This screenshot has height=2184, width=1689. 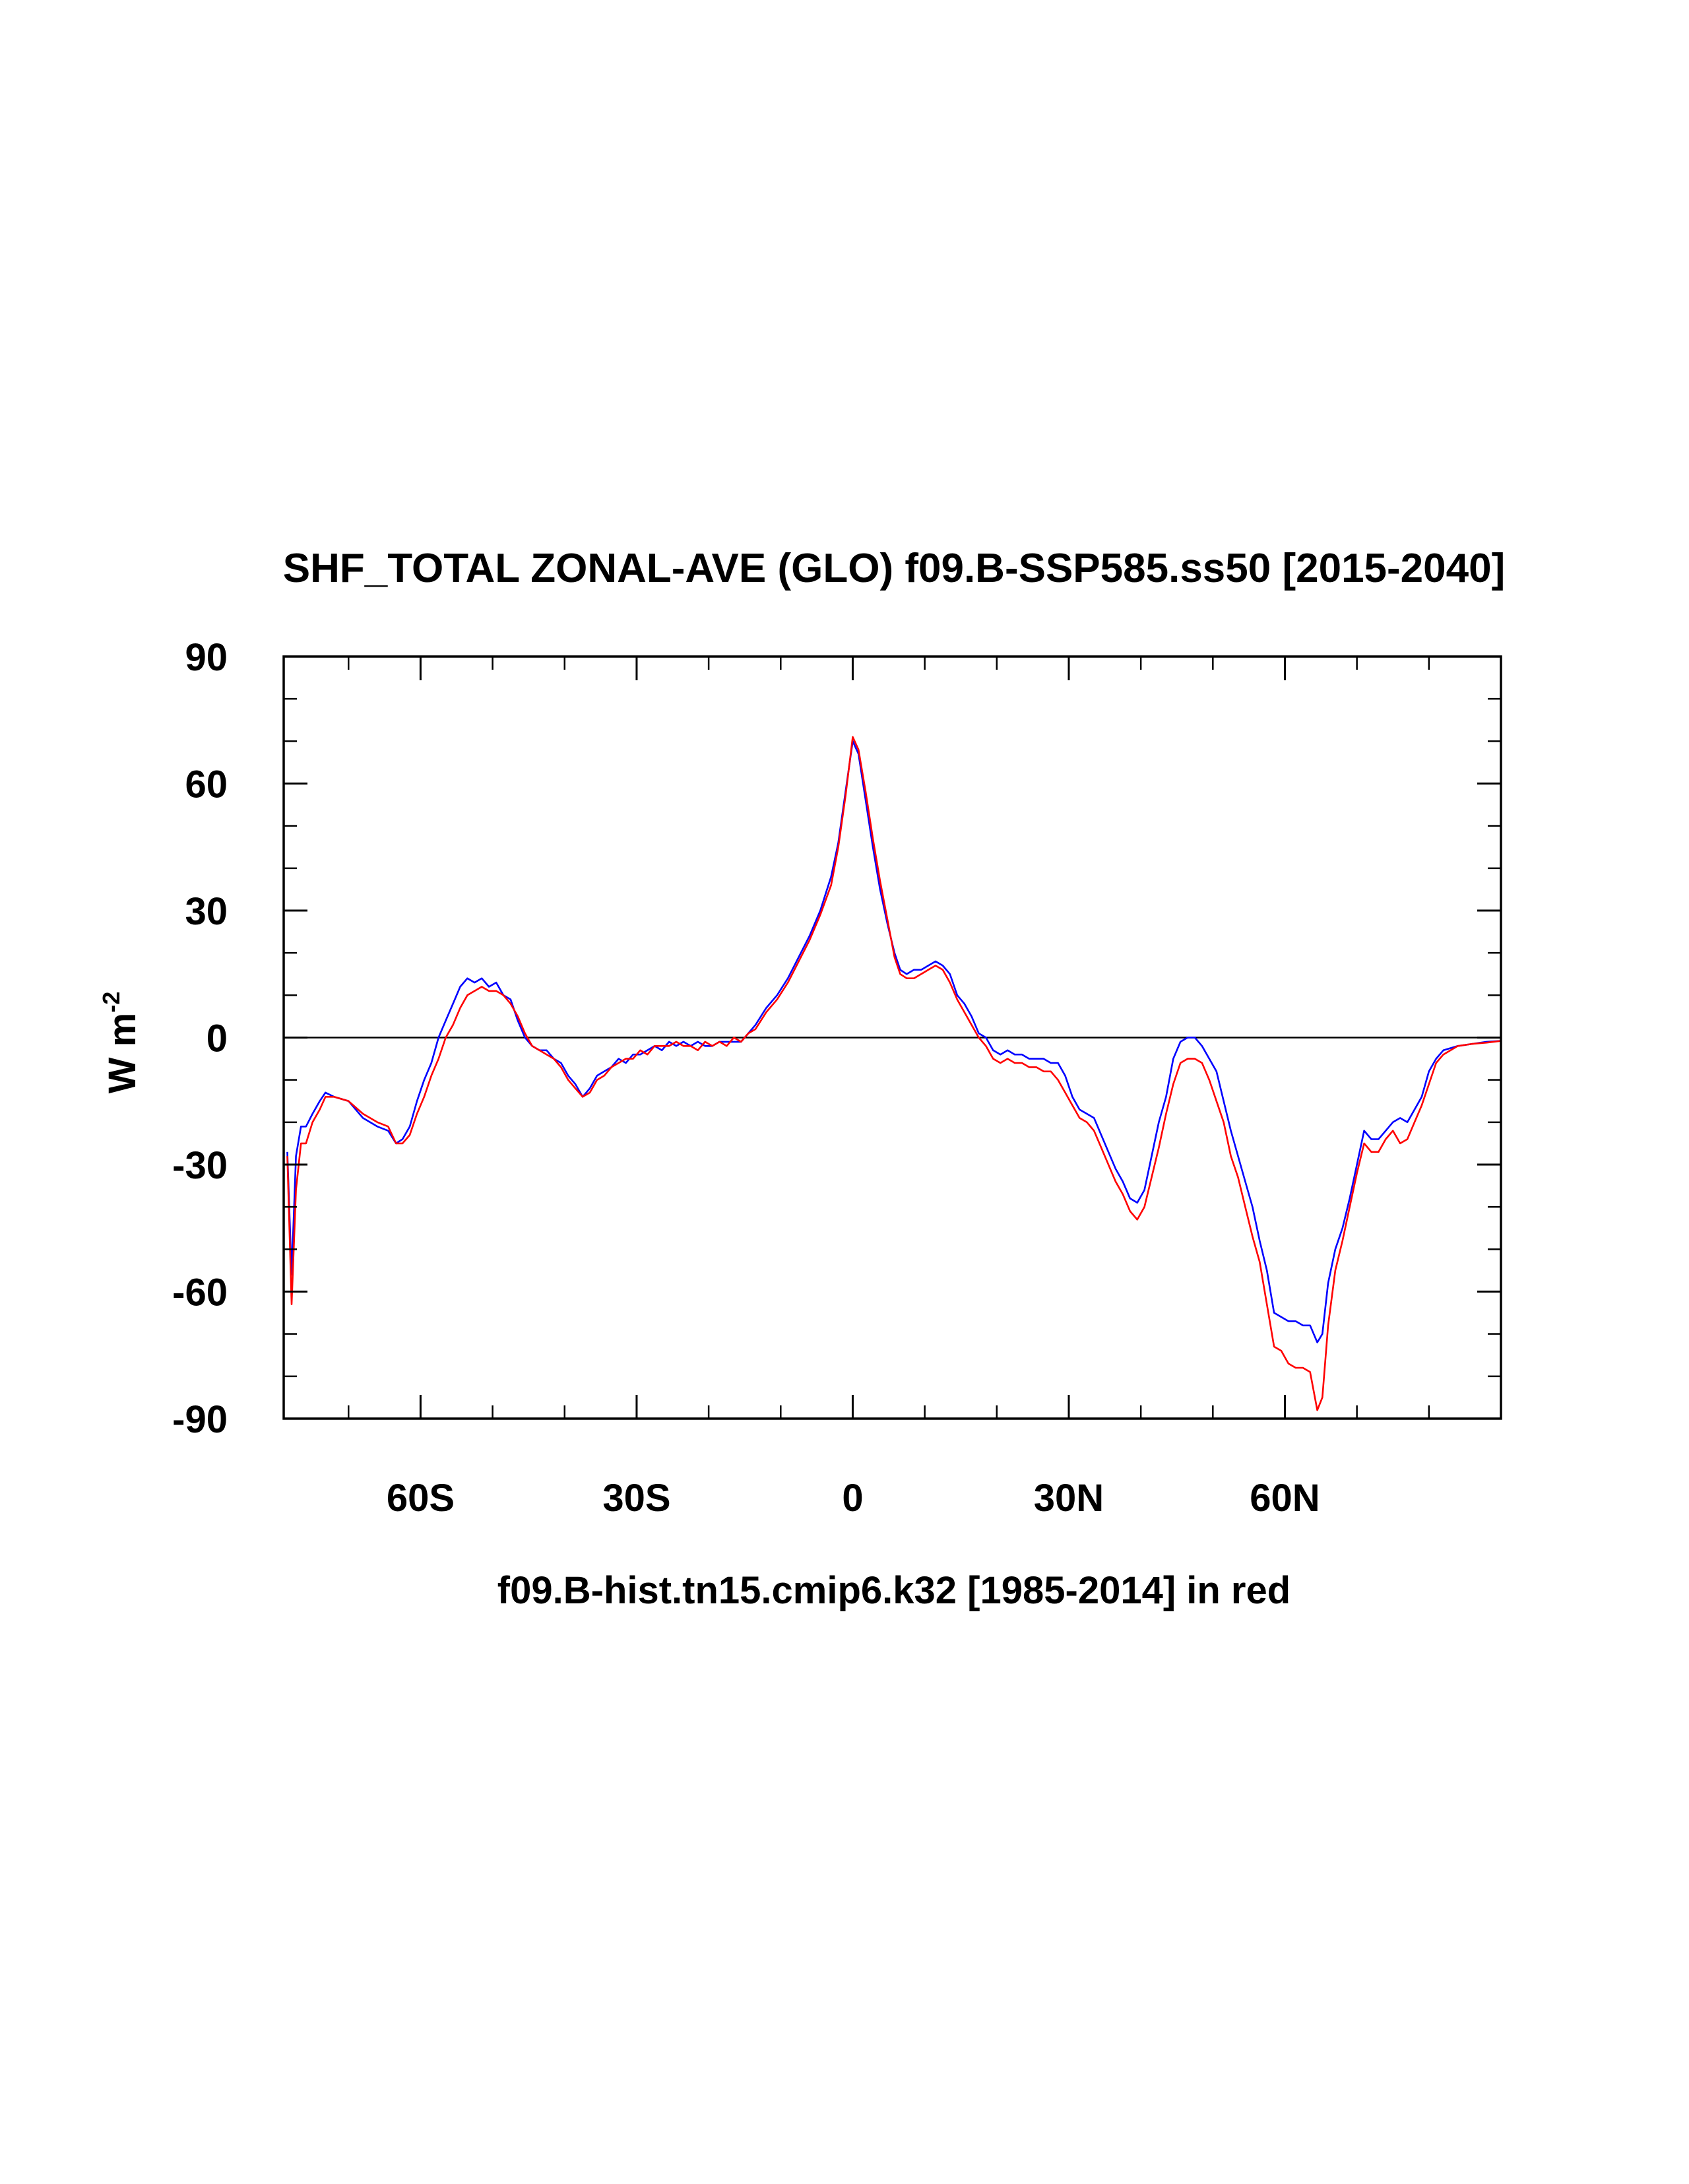 What do you see at coordinates (111, 1002) in the screenshot?
I see `y-axis-title-superscript: -2` at bounding box center [111, 1002].